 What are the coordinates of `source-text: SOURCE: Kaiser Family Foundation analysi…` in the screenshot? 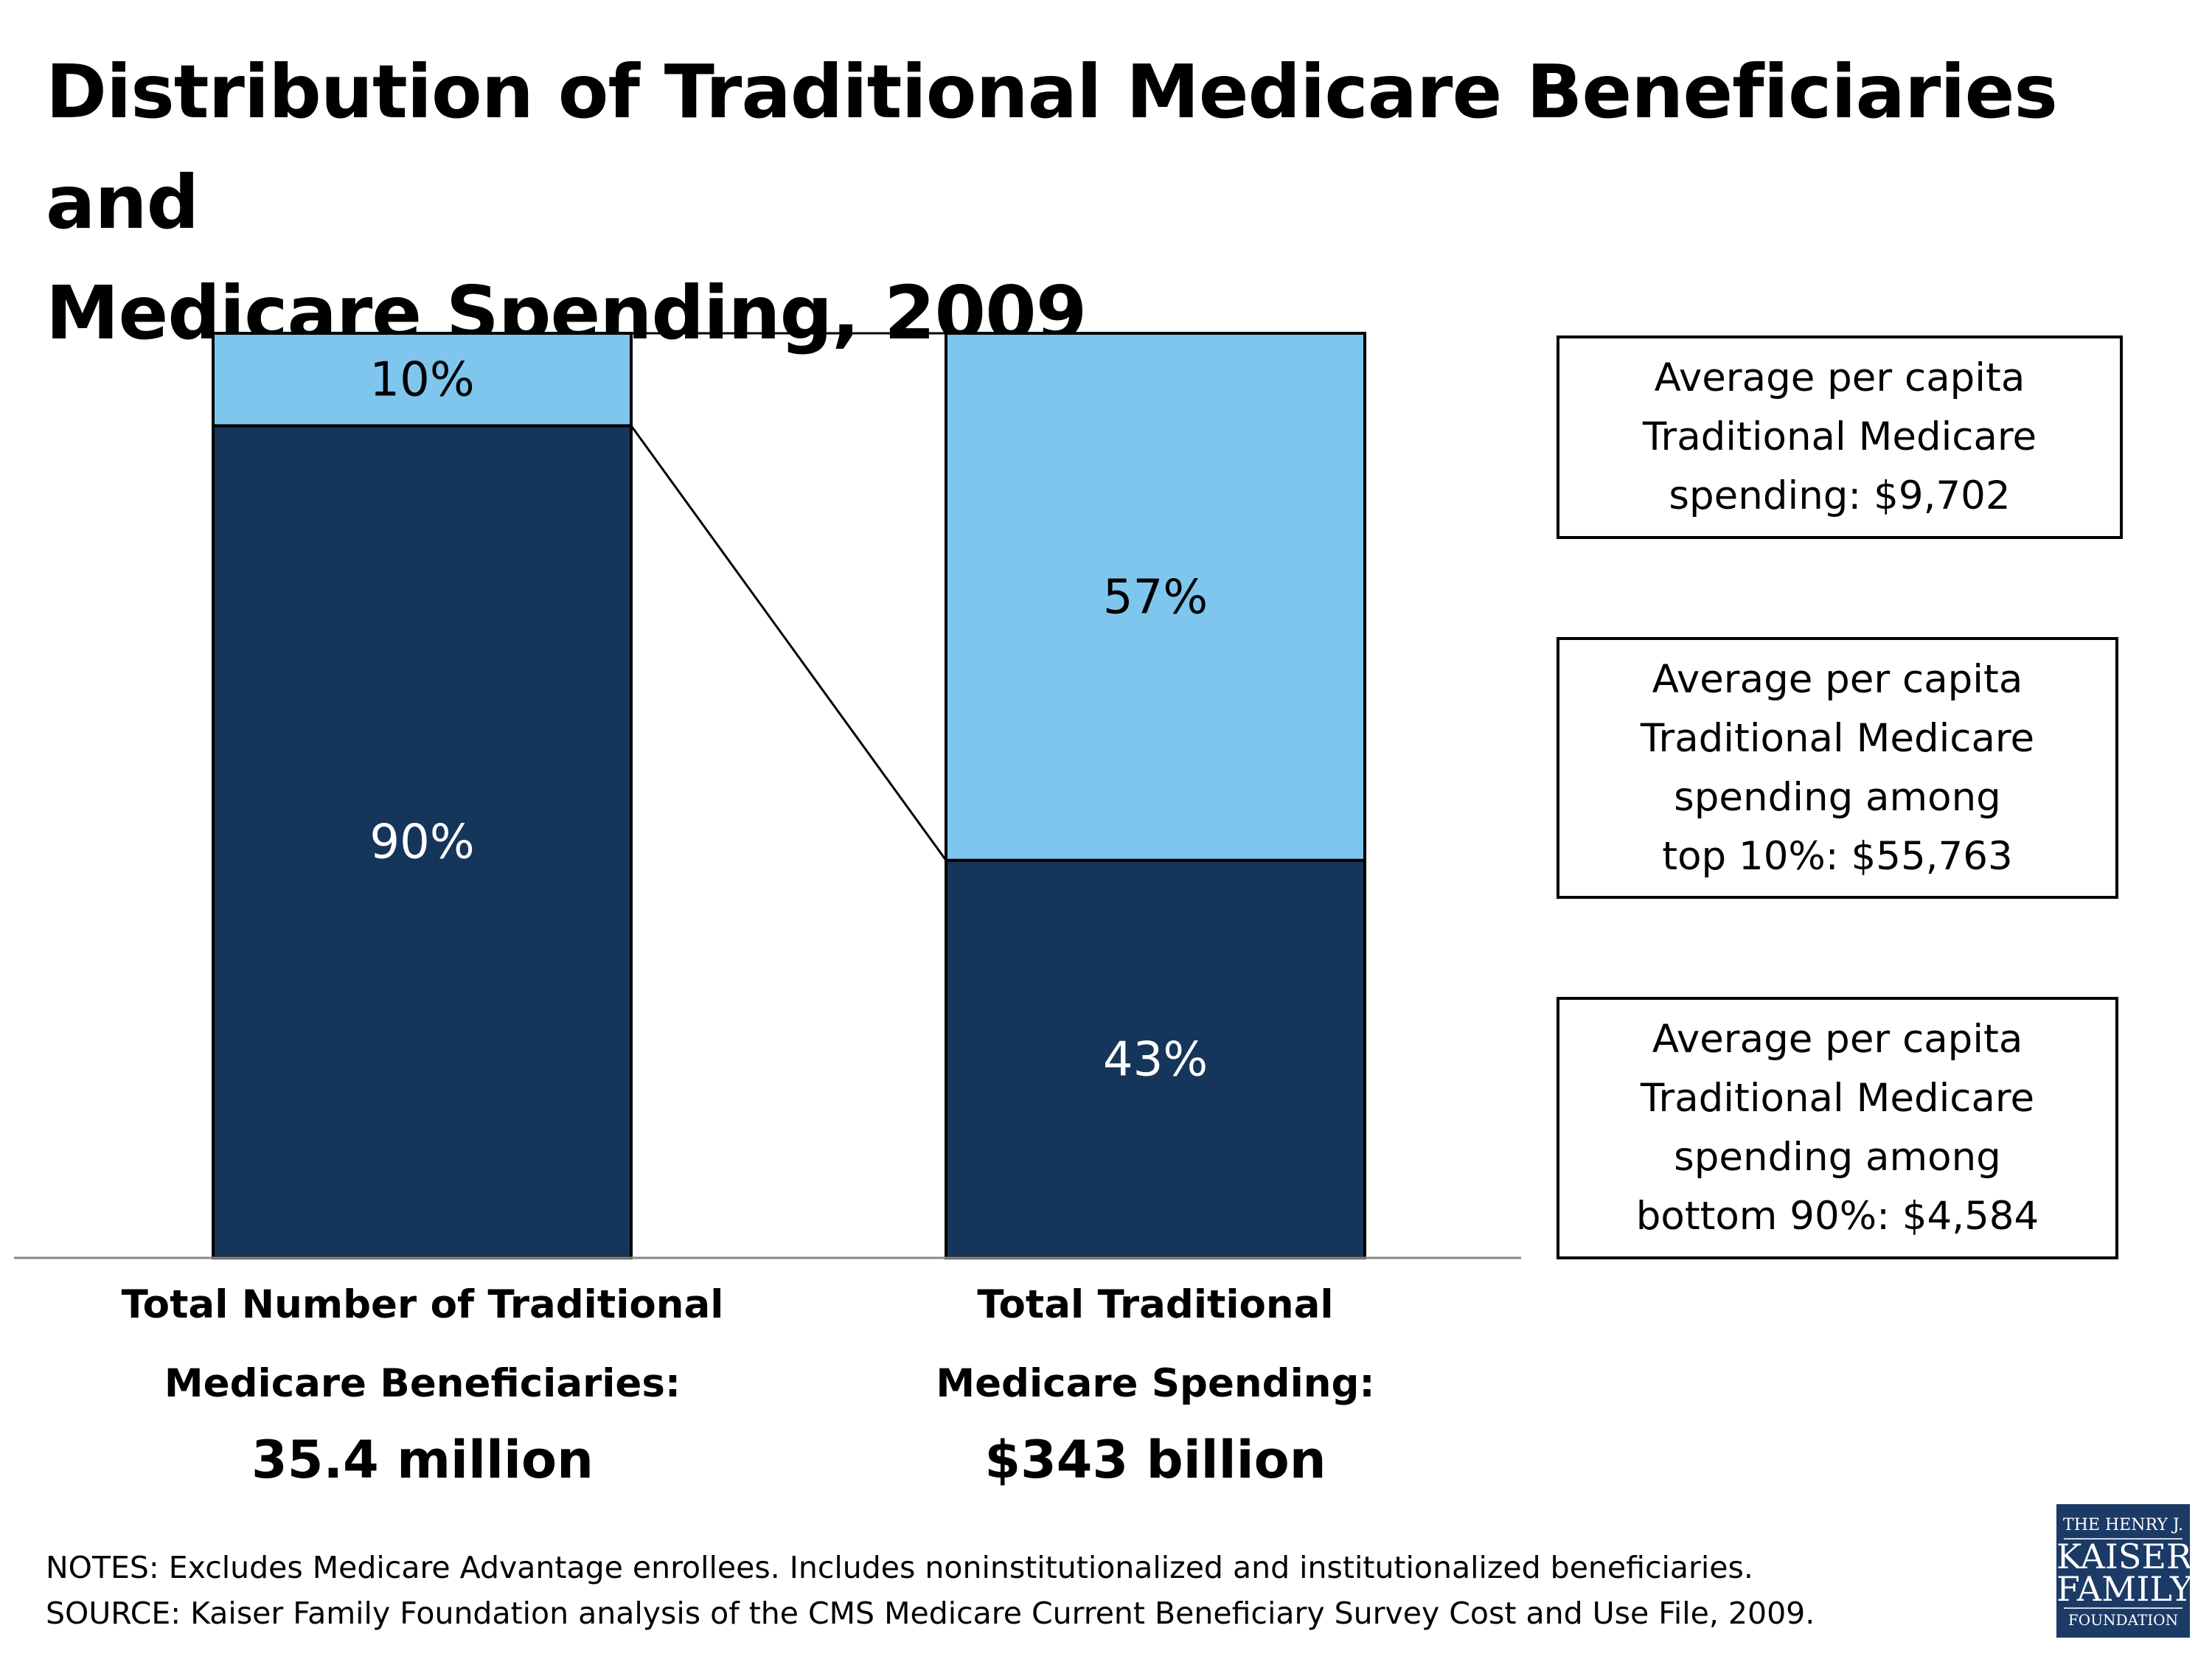 It's located at (930, 1613).